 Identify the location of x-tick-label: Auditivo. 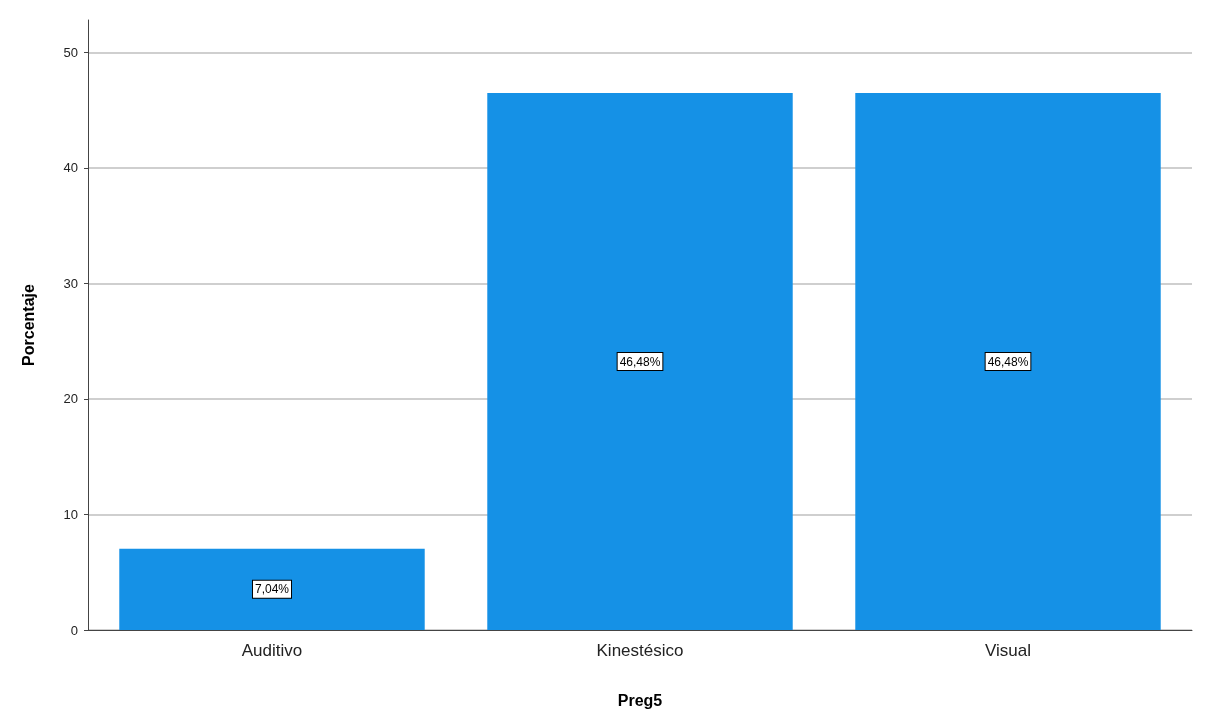
(272, 650).